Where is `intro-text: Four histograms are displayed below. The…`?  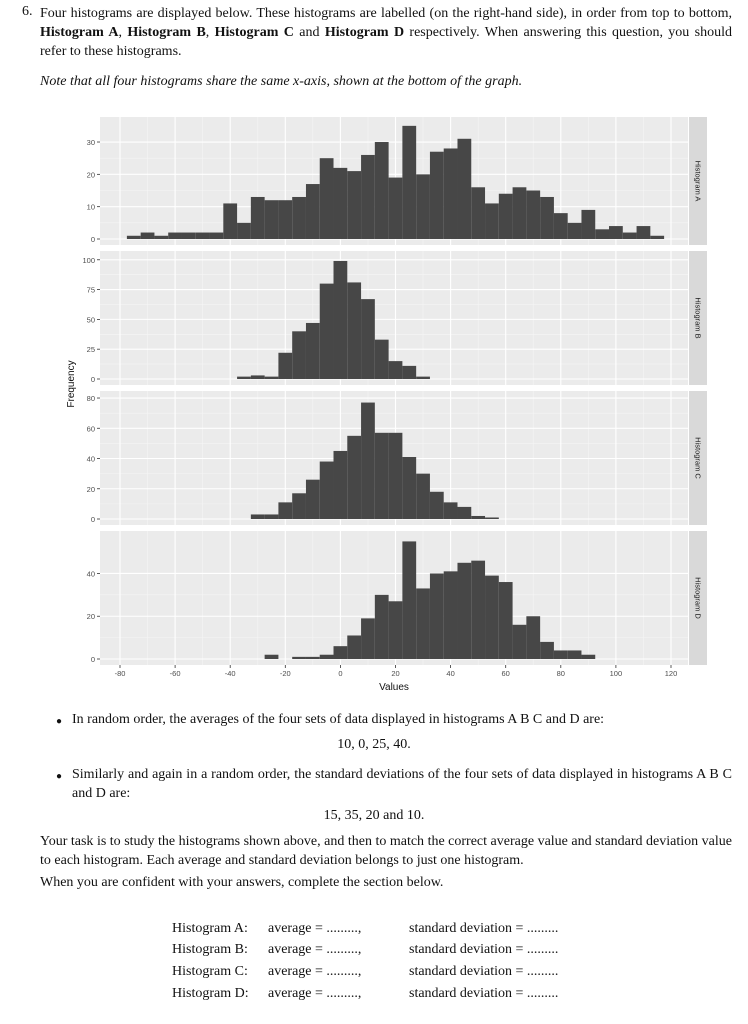 intro-text: Four histograms are displayed below. The… is located at coordinates (386, 13).